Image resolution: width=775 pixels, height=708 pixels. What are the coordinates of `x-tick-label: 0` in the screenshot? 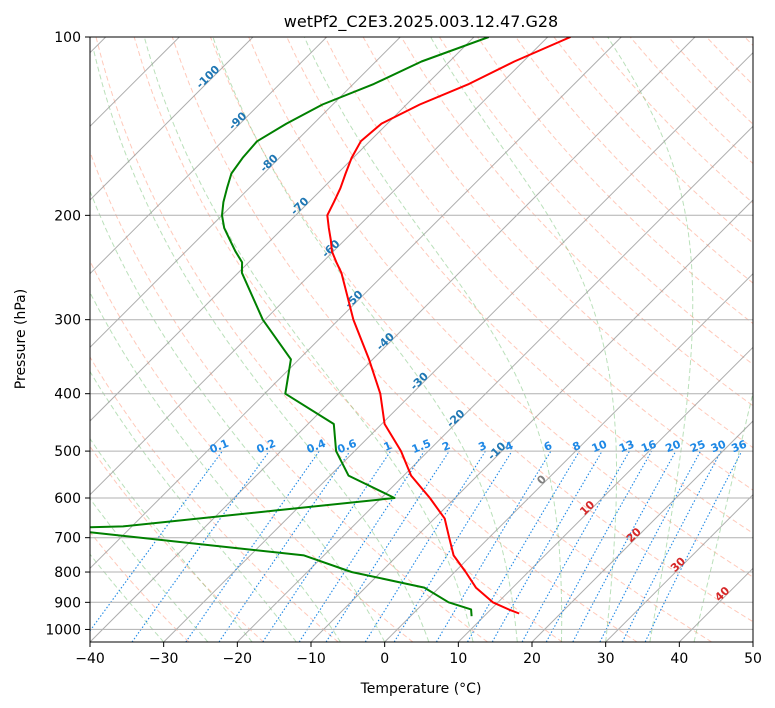 It's located at (384, 659).